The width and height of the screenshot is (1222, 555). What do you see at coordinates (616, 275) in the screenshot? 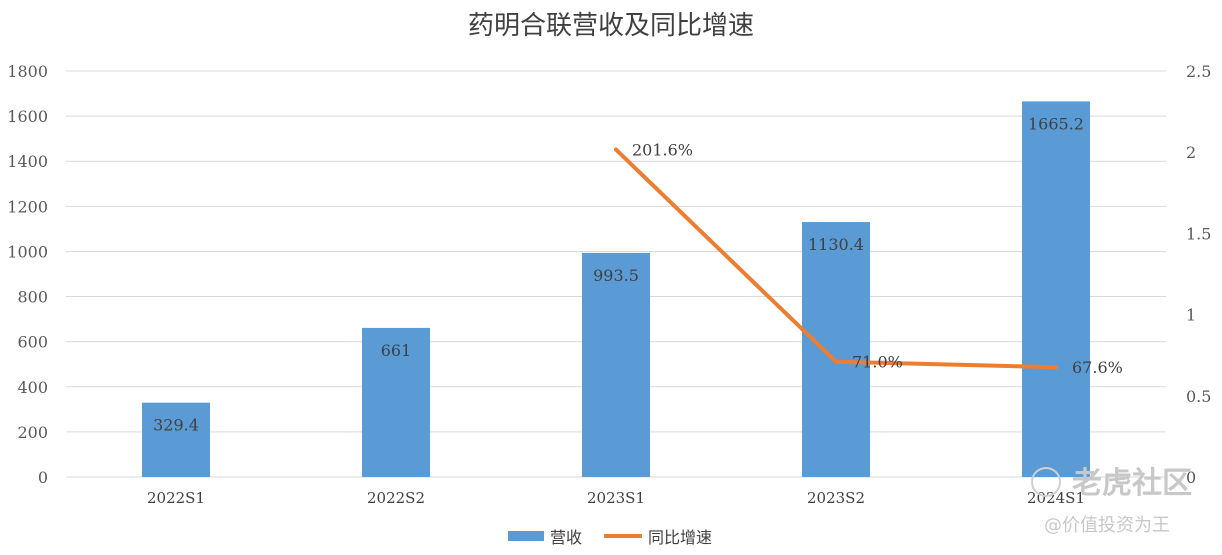
I see `bar-data-label: 993.5` at bounding box center [616, 275].